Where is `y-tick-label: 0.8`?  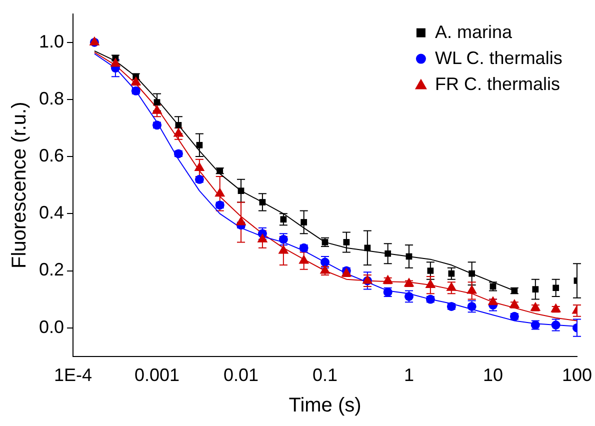 y-tick-label: 0.8 is located at coordinates (51, 98).